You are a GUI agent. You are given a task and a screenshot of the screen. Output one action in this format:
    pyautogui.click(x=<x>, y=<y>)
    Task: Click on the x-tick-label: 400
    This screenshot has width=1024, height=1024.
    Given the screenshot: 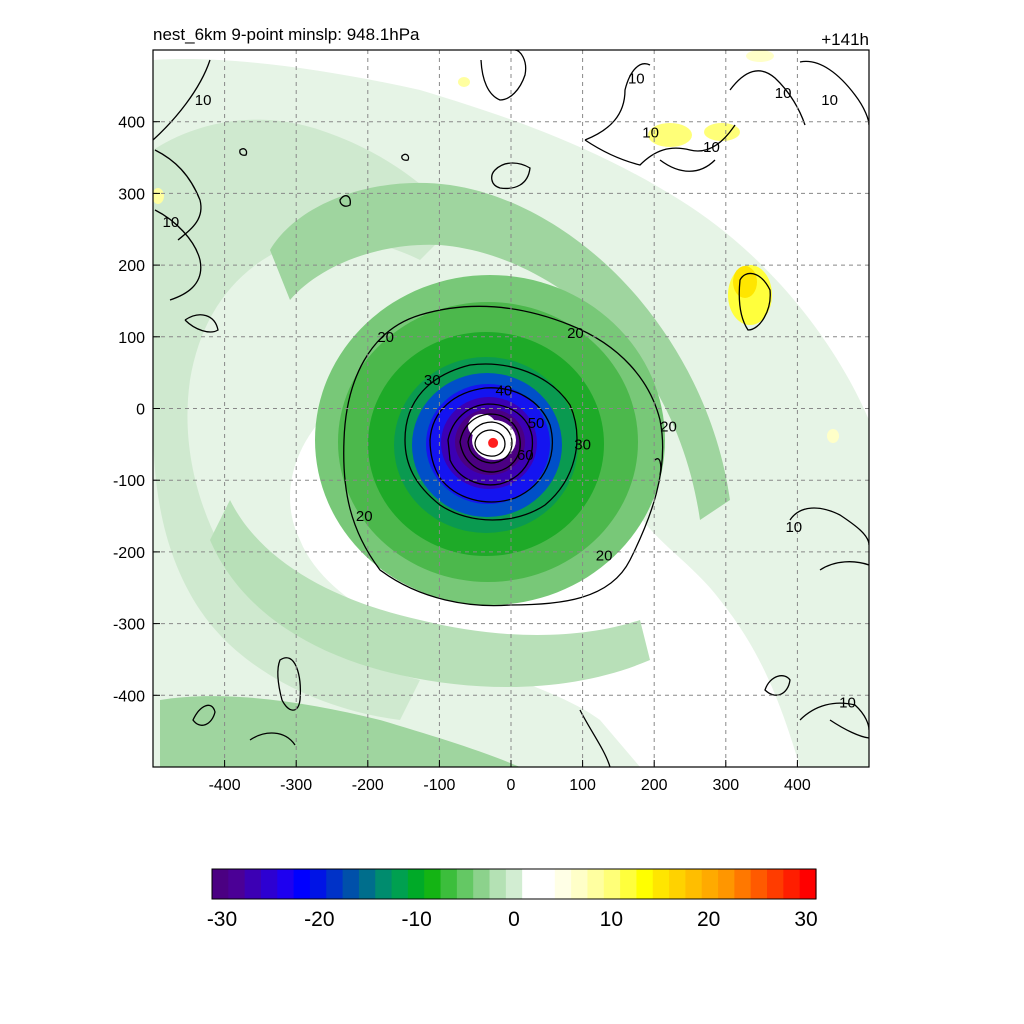 What is the action you would take?
    pyautogui.click(x=797, y=785)
    